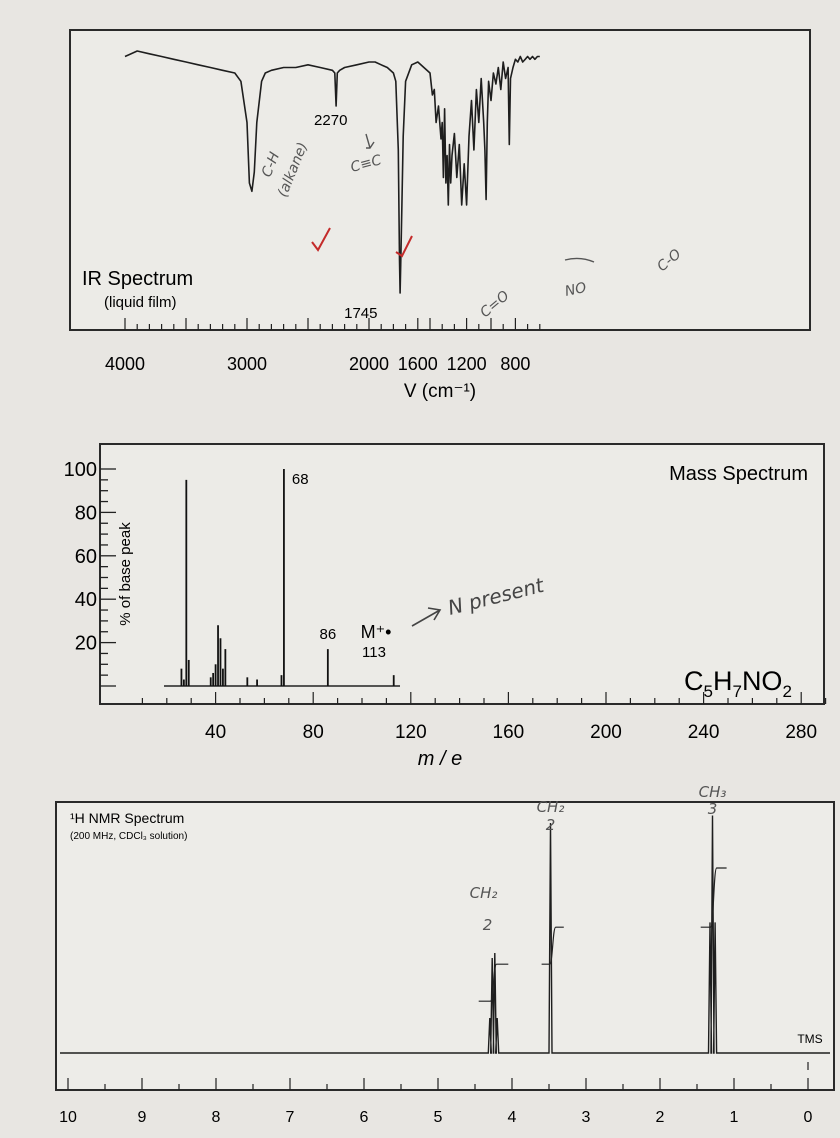  Describe the element at coordinates (330, 120) in the screenshot. I see `ir-annotation-2270: 2270` at that location.